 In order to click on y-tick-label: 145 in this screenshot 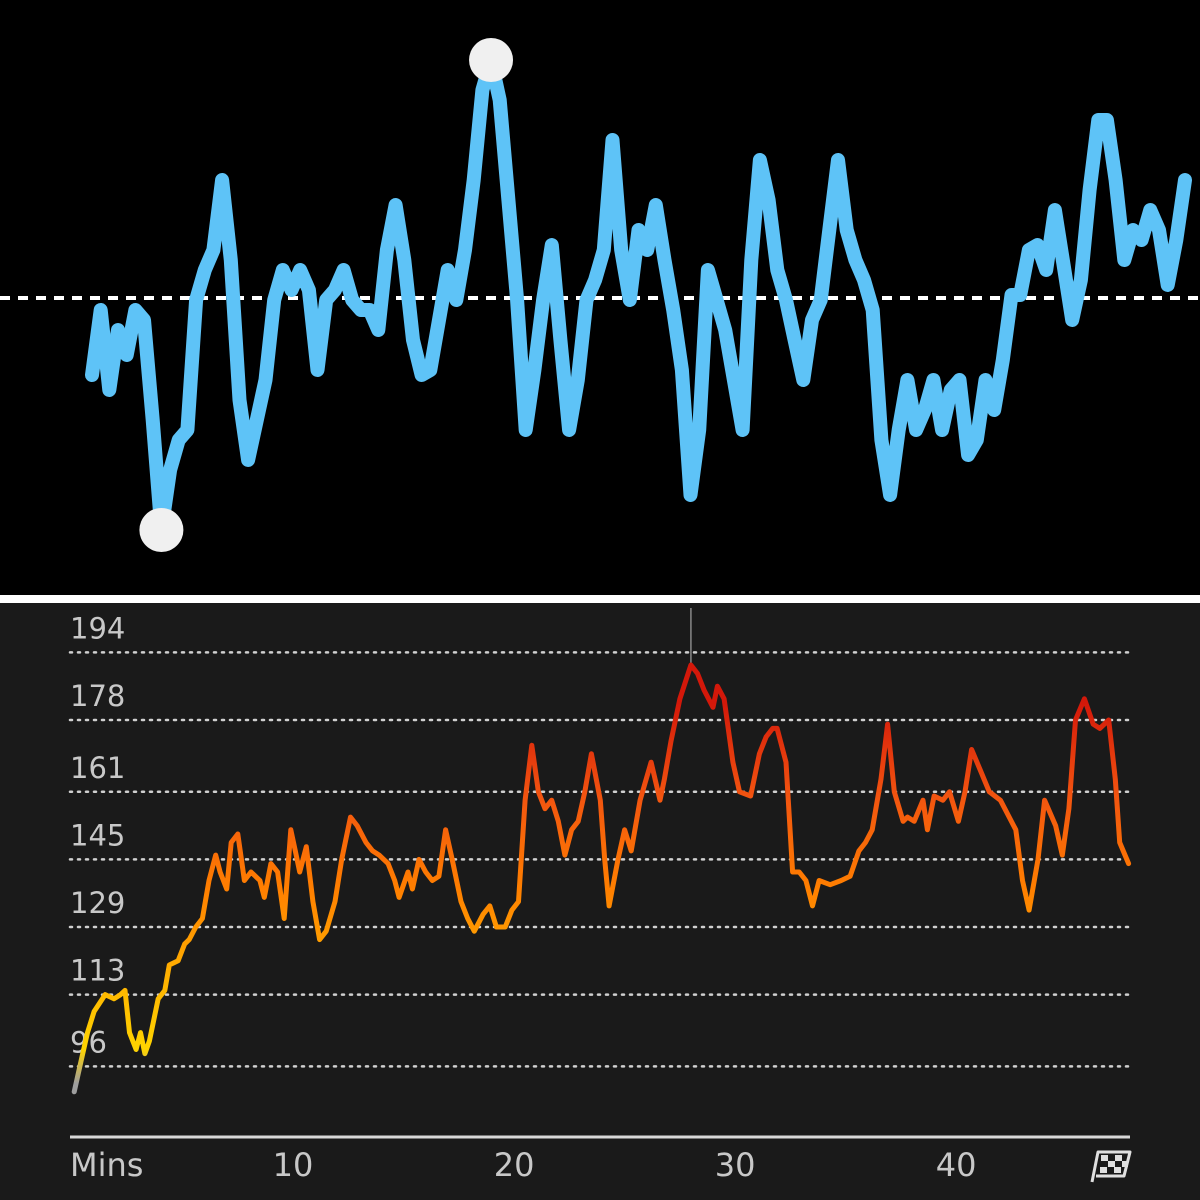, I will do `click(97, 835)`.